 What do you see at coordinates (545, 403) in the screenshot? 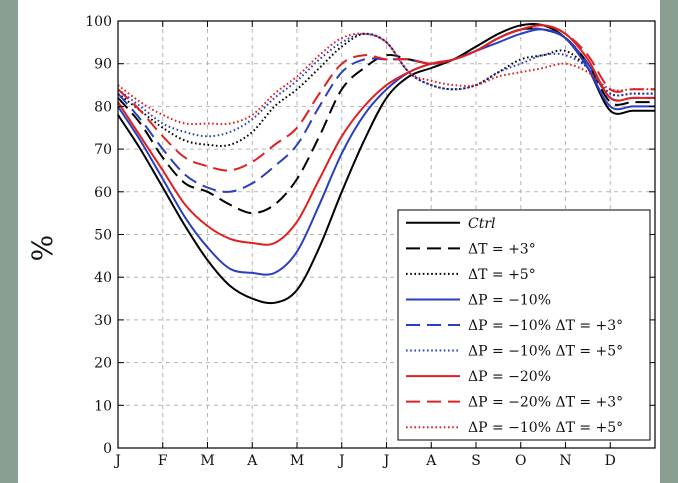
I see `legend-label: ΔP = −20% ΔT = +3°` at bounding box center [545, 403].